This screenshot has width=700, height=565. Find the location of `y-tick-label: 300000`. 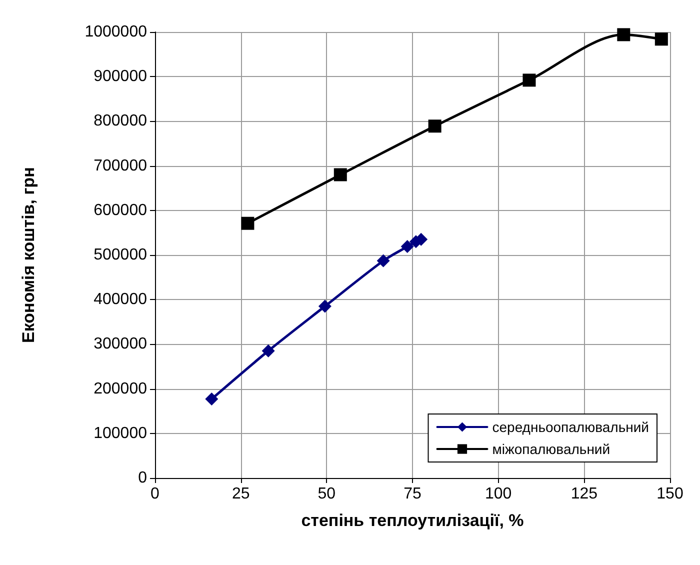

y-tick-label: 300000 is located at coordinates (121, 344).